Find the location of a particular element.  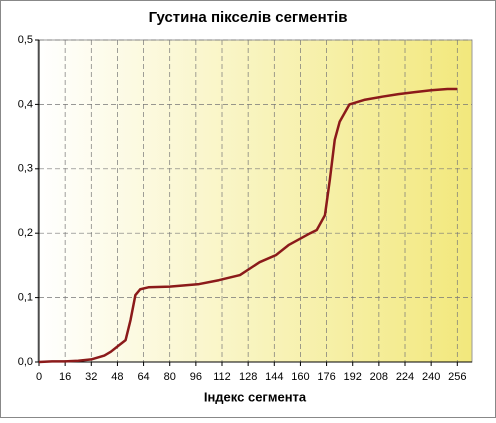

x-tick-label: 128 is located at coordinates (248, 377).